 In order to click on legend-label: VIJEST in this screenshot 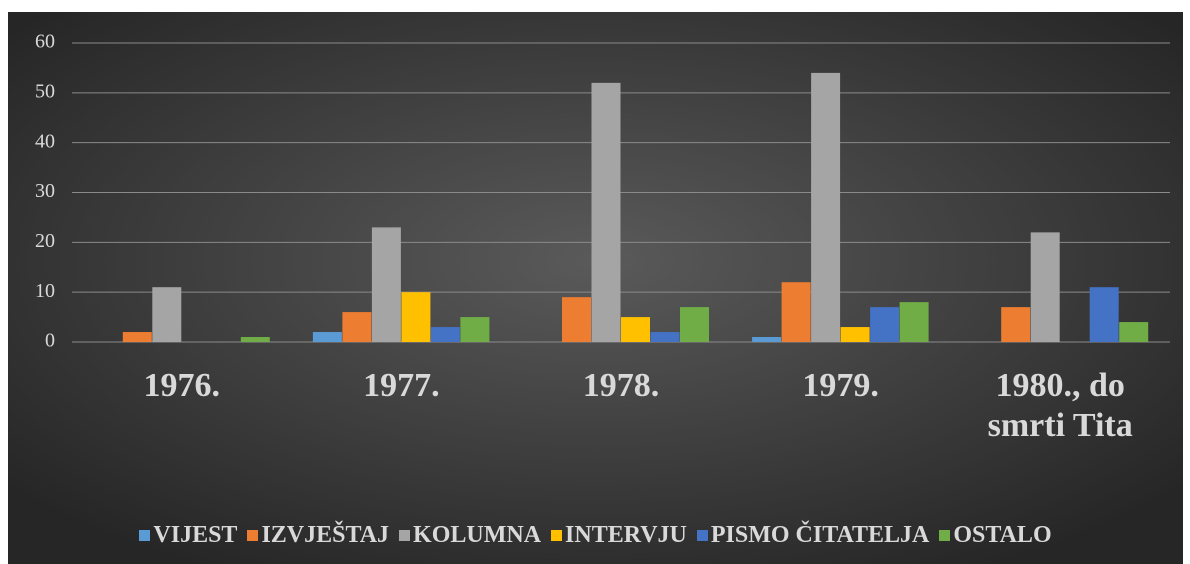, I will do `click(195, 535)`.